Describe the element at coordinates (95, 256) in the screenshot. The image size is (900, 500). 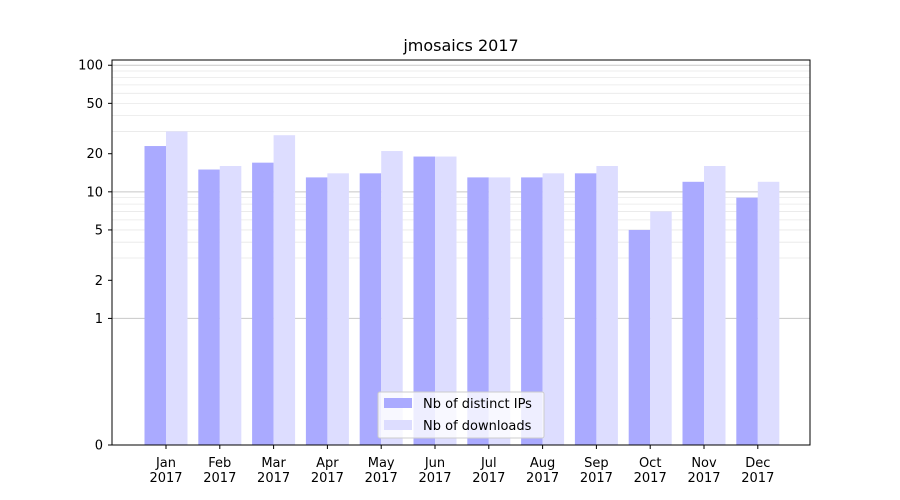
I see `y-axis: 0 1 2 5 10 20 50 100` at that location.